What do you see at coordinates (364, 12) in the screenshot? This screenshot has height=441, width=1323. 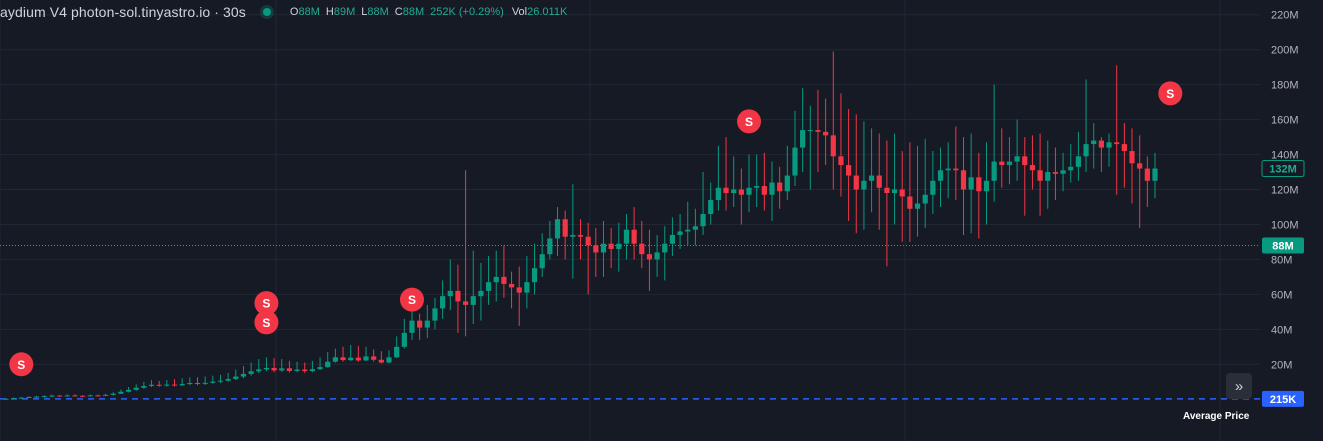 I see `low-key: L` at bounding box center [364, 12].